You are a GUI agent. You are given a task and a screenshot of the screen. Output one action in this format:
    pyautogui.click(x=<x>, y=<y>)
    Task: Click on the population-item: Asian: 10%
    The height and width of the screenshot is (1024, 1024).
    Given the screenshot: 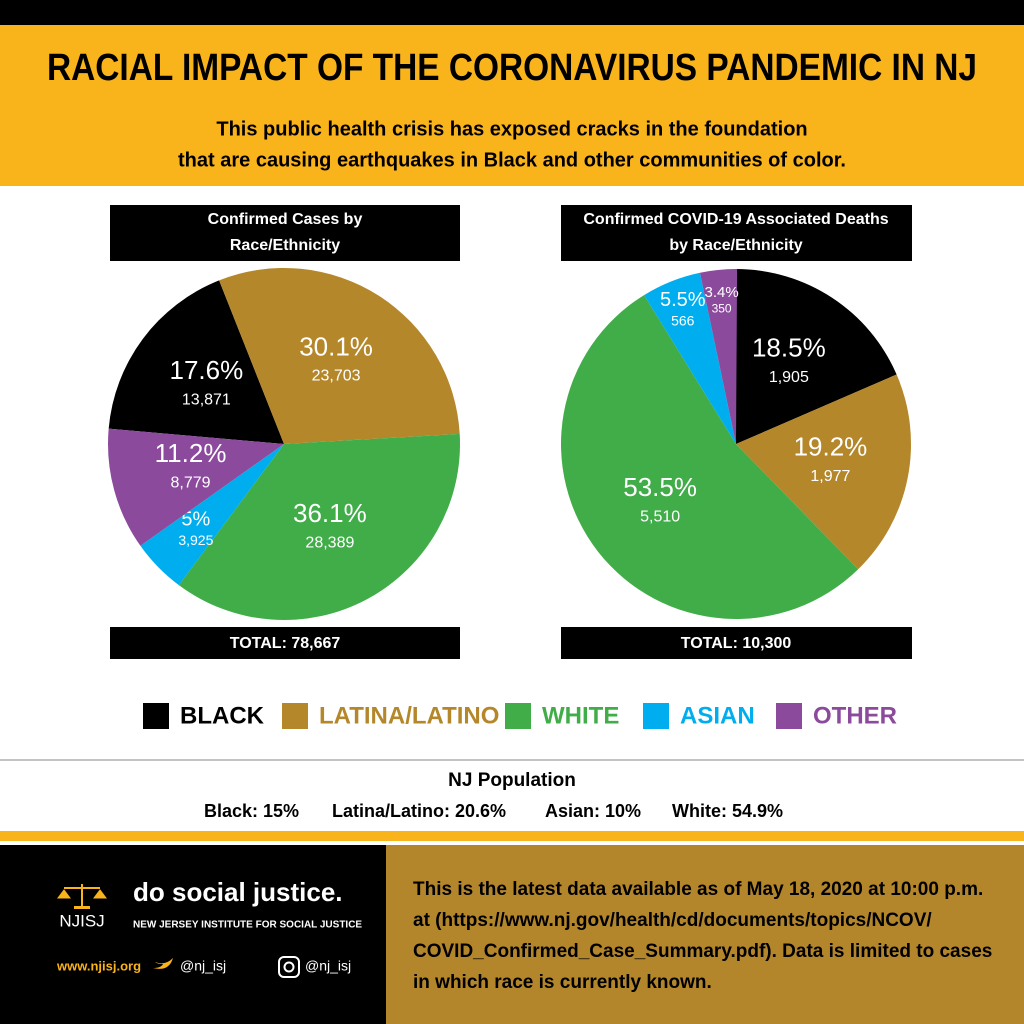 What is the action you would take?
    pyautogui.click(x=593, y=811)
    